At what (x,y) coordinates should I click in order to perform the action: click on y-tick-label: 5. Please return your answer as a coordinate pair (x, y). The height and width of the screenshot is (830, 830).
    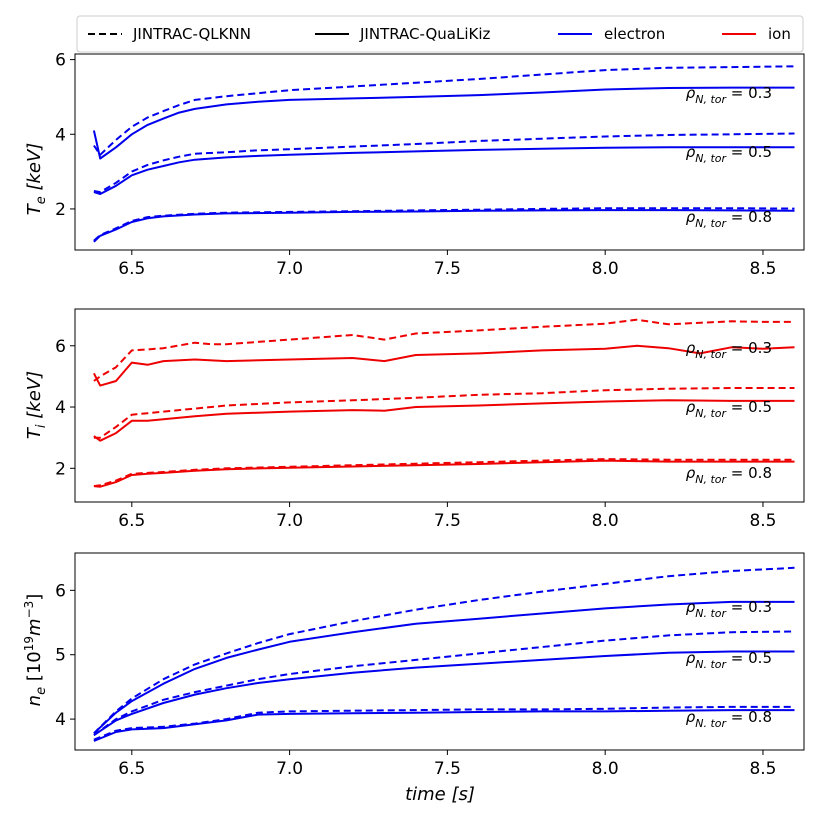
    Looking at the image, I should click on (60, 656).